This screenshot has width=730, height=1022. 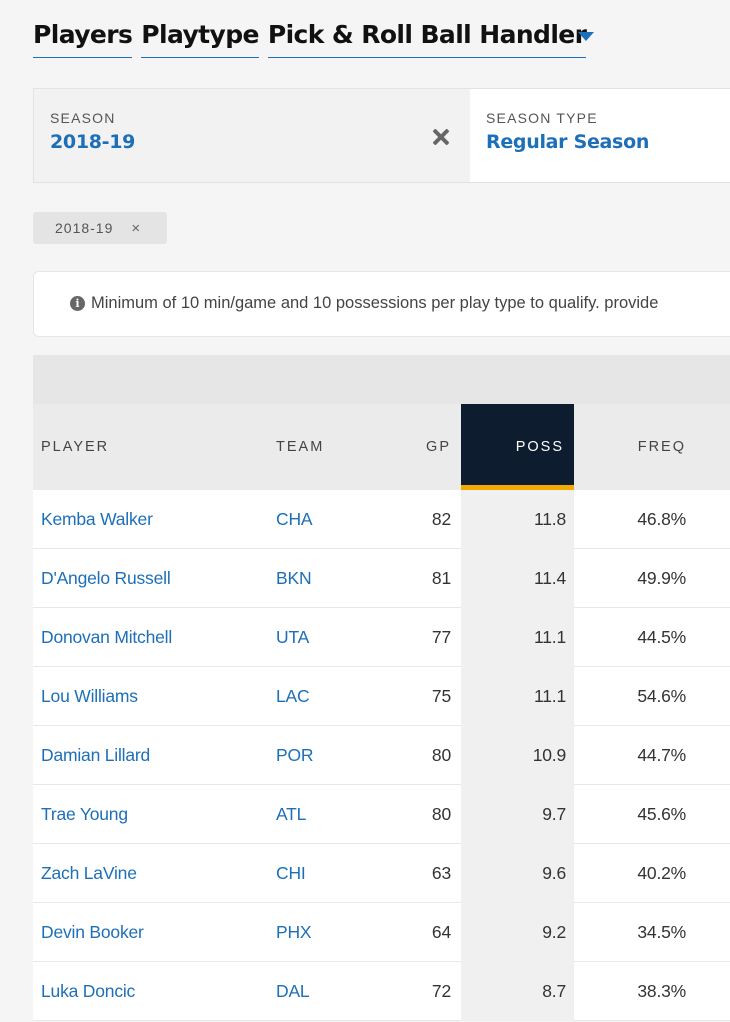 I want to click on team-link: PHX, so click(x=294, y=931).